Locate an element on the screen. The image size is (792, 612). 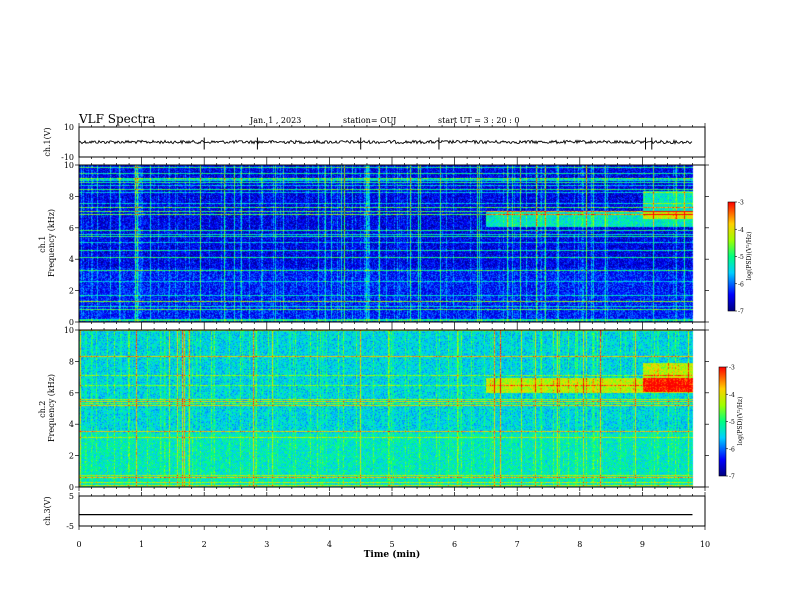
ch2-spectrogram-ylabel-line2: Frequency (kHz) is located at coordinates (51, 408).